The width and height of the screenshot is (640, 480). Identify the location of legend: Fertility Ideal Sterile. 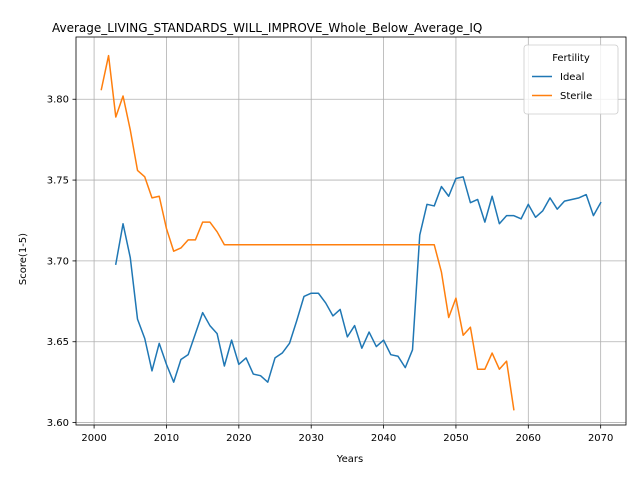
(571, 79).